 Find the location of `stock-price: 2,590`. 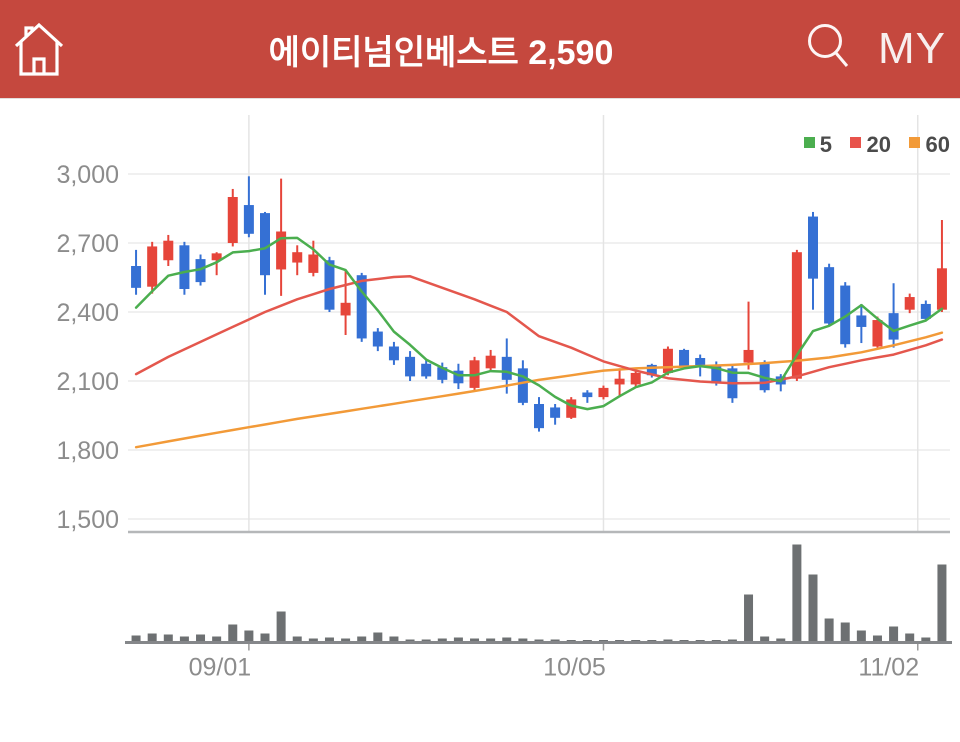

stock-price: 2,590 is located at coordinates (571, 52).